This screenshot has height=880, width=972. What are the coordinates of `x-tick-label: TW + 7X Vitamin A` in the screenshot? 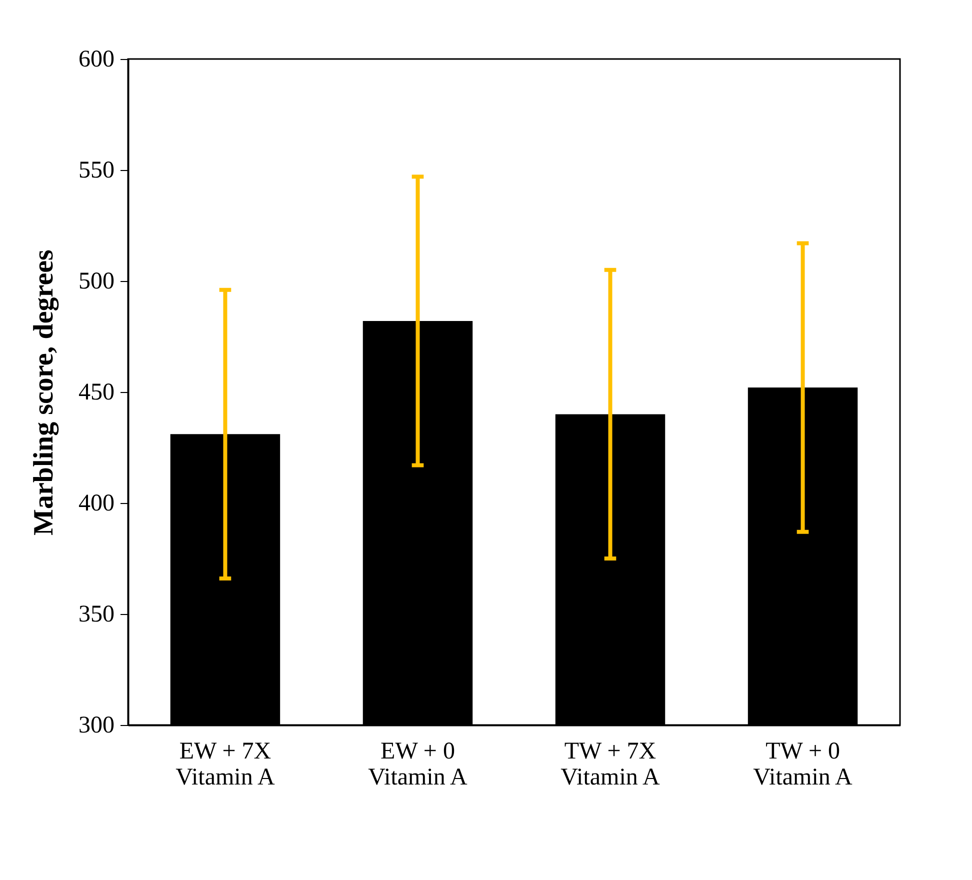 It's located at (610, 764).